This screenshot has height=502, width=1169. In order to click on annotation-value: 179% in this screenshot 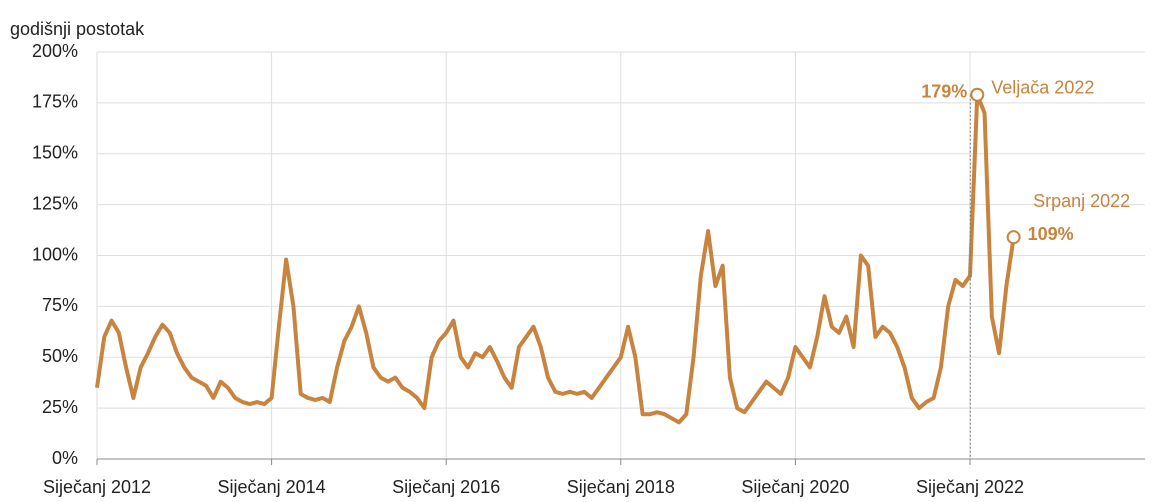, I will do `click(944, 91)`.